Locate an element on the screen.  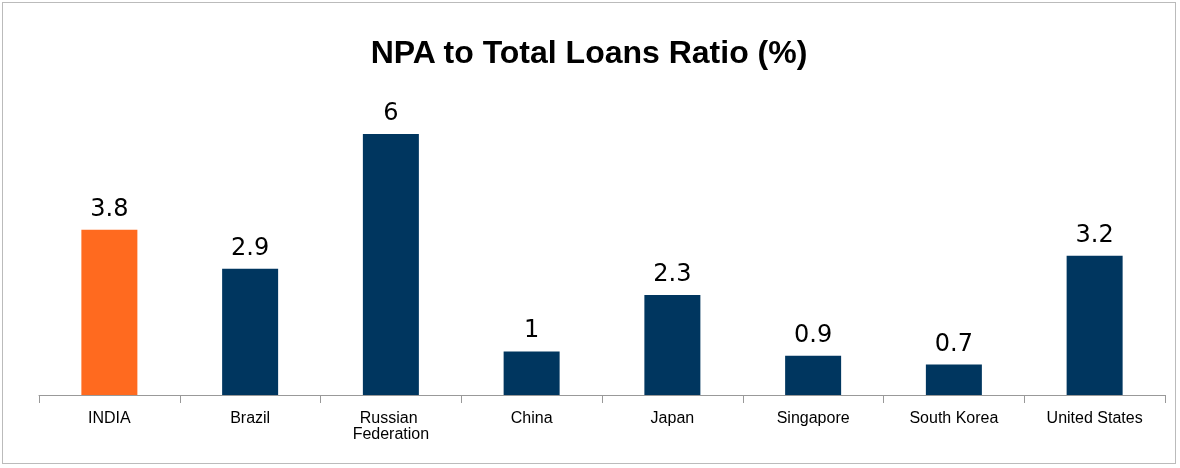
data-label: 2.9 is located at coordinates (250, 246).